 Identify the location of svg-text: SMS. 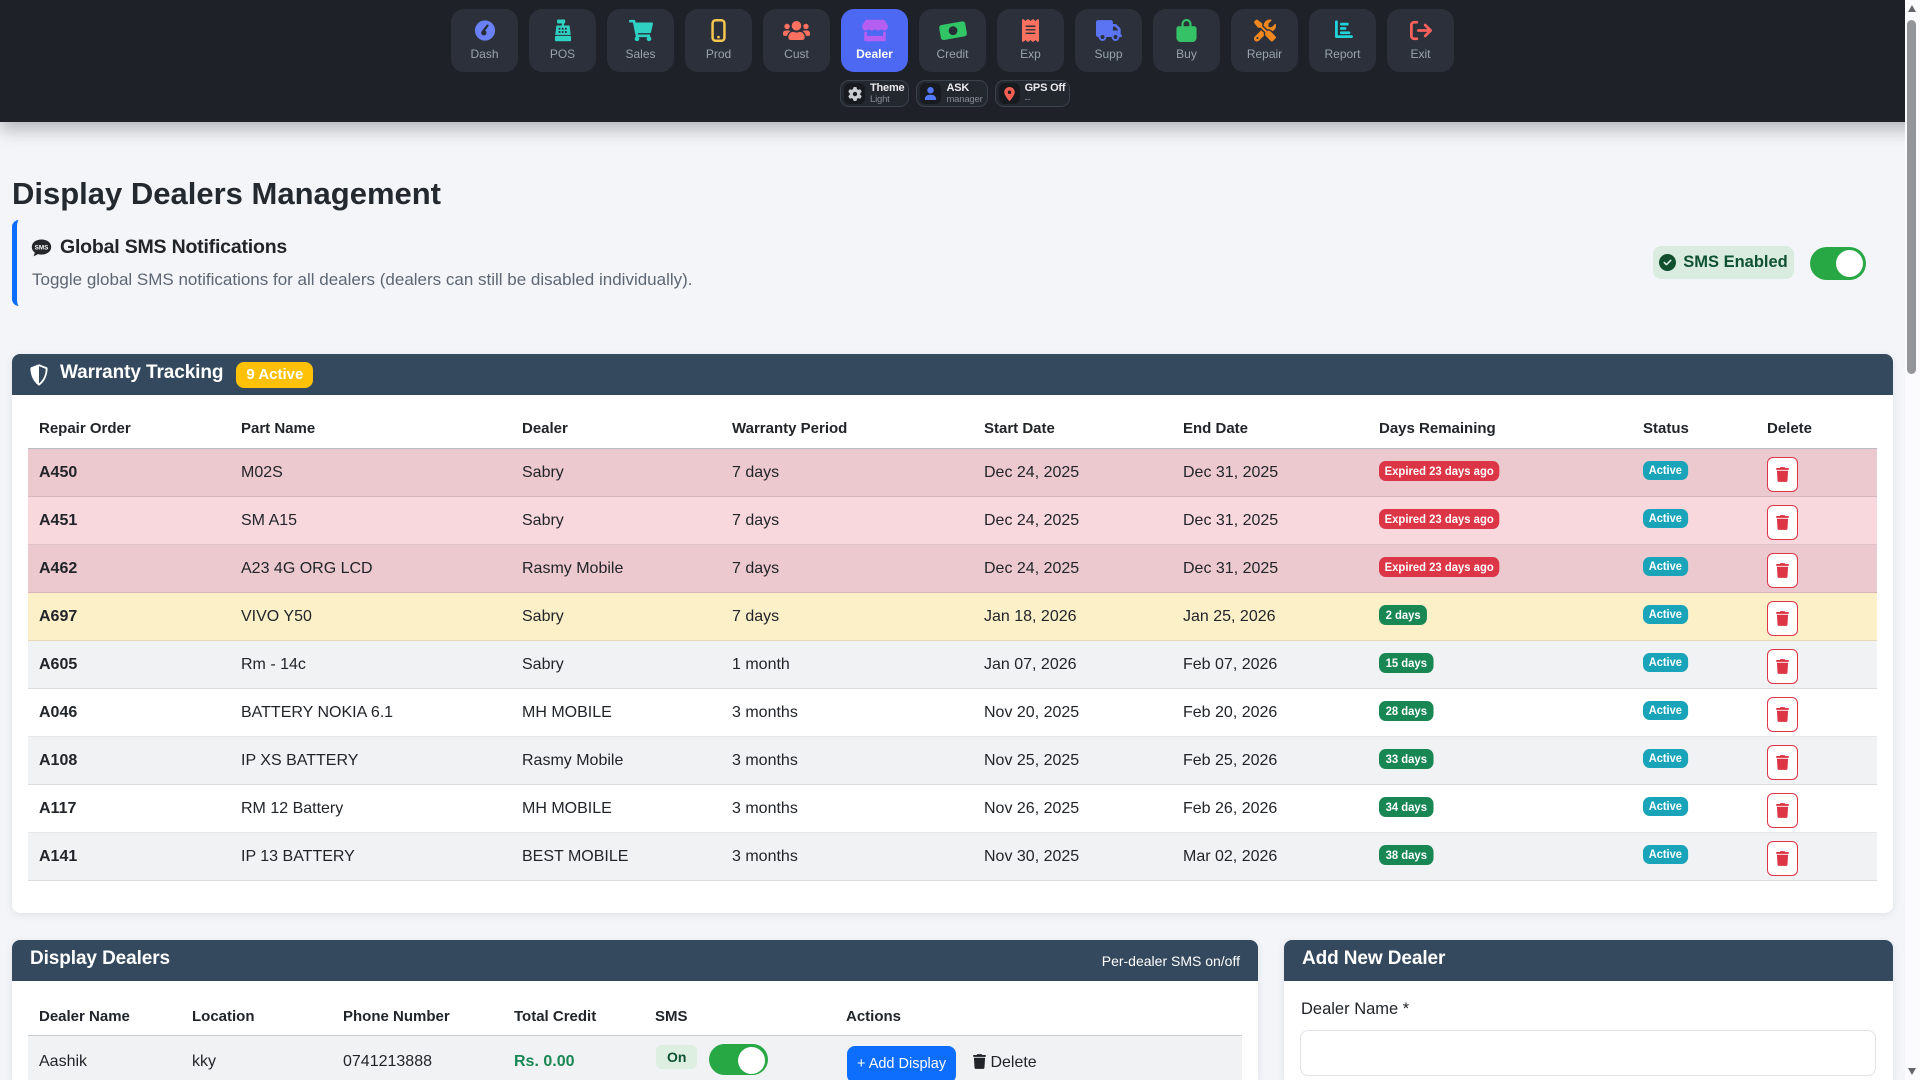
(42, 247).